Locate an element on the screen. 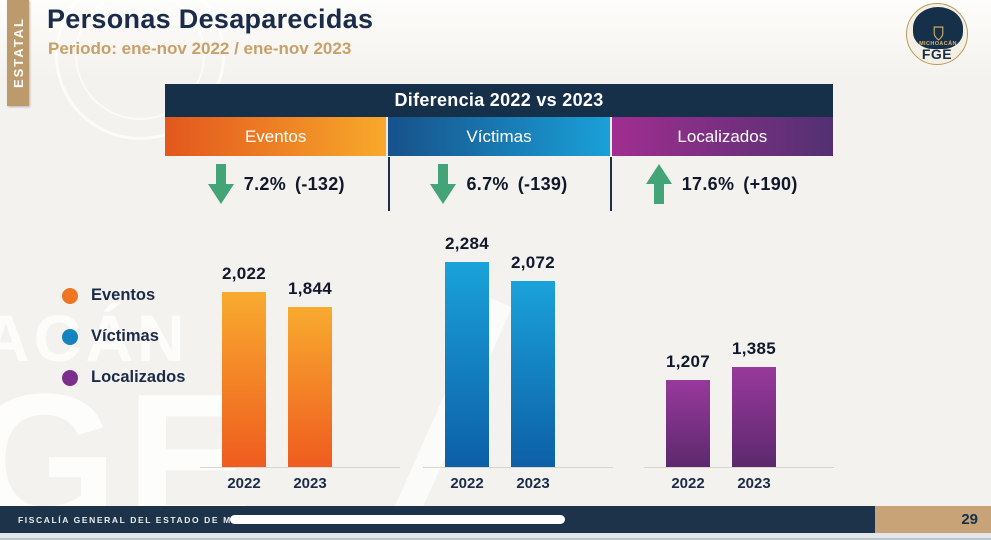 Image resolution: width=991 pixels, height=540 pixels. bar-value-label: 1,844 is located at coordinates (310, 288).